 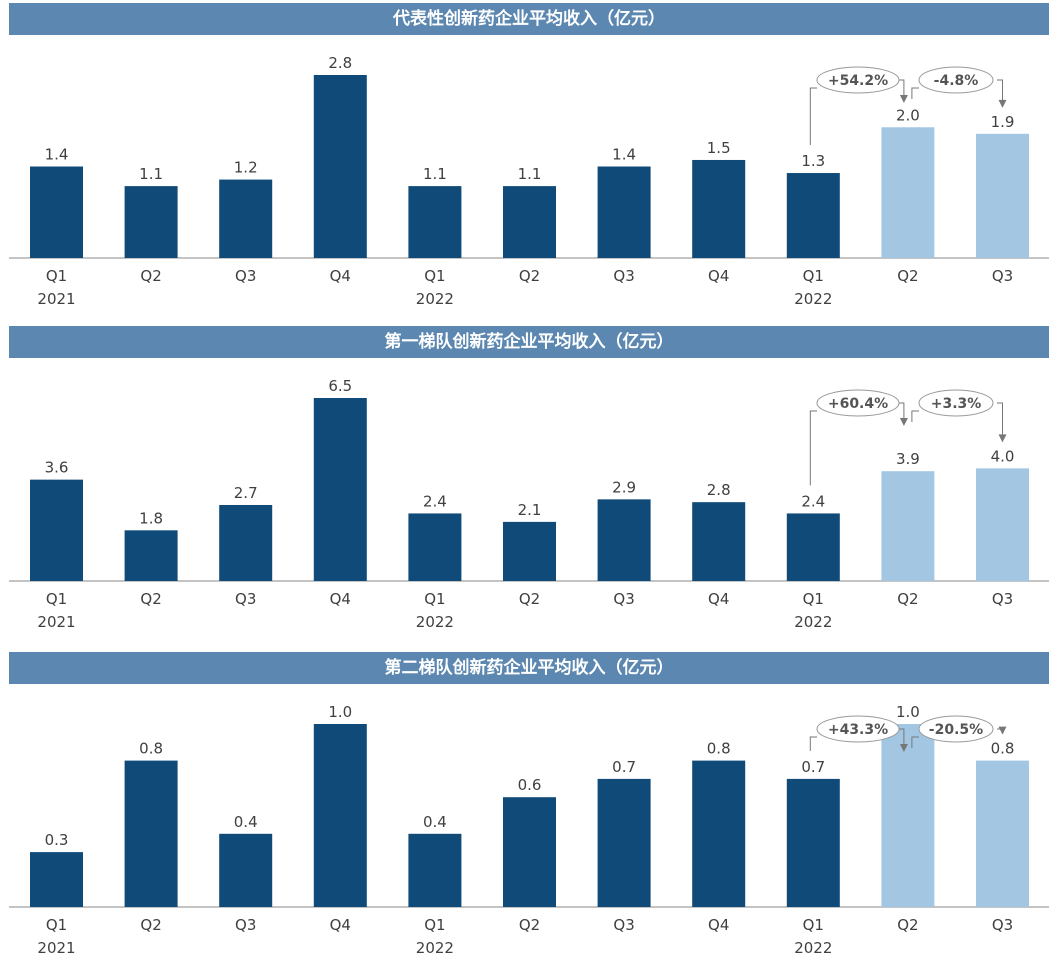 I want to click on chart-title: 第二梯队创新药企业平均收入（亿元）, so click(x=529, y=668).